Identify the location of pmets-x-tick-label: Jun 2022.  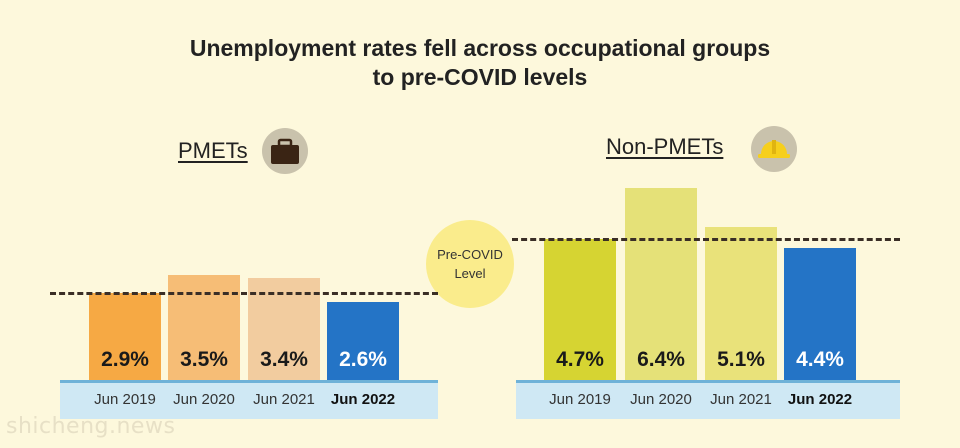
(363, 399).